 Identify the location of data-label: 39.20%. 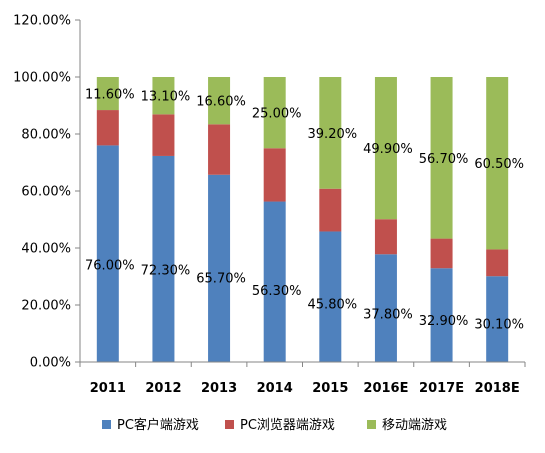
(333, 134).